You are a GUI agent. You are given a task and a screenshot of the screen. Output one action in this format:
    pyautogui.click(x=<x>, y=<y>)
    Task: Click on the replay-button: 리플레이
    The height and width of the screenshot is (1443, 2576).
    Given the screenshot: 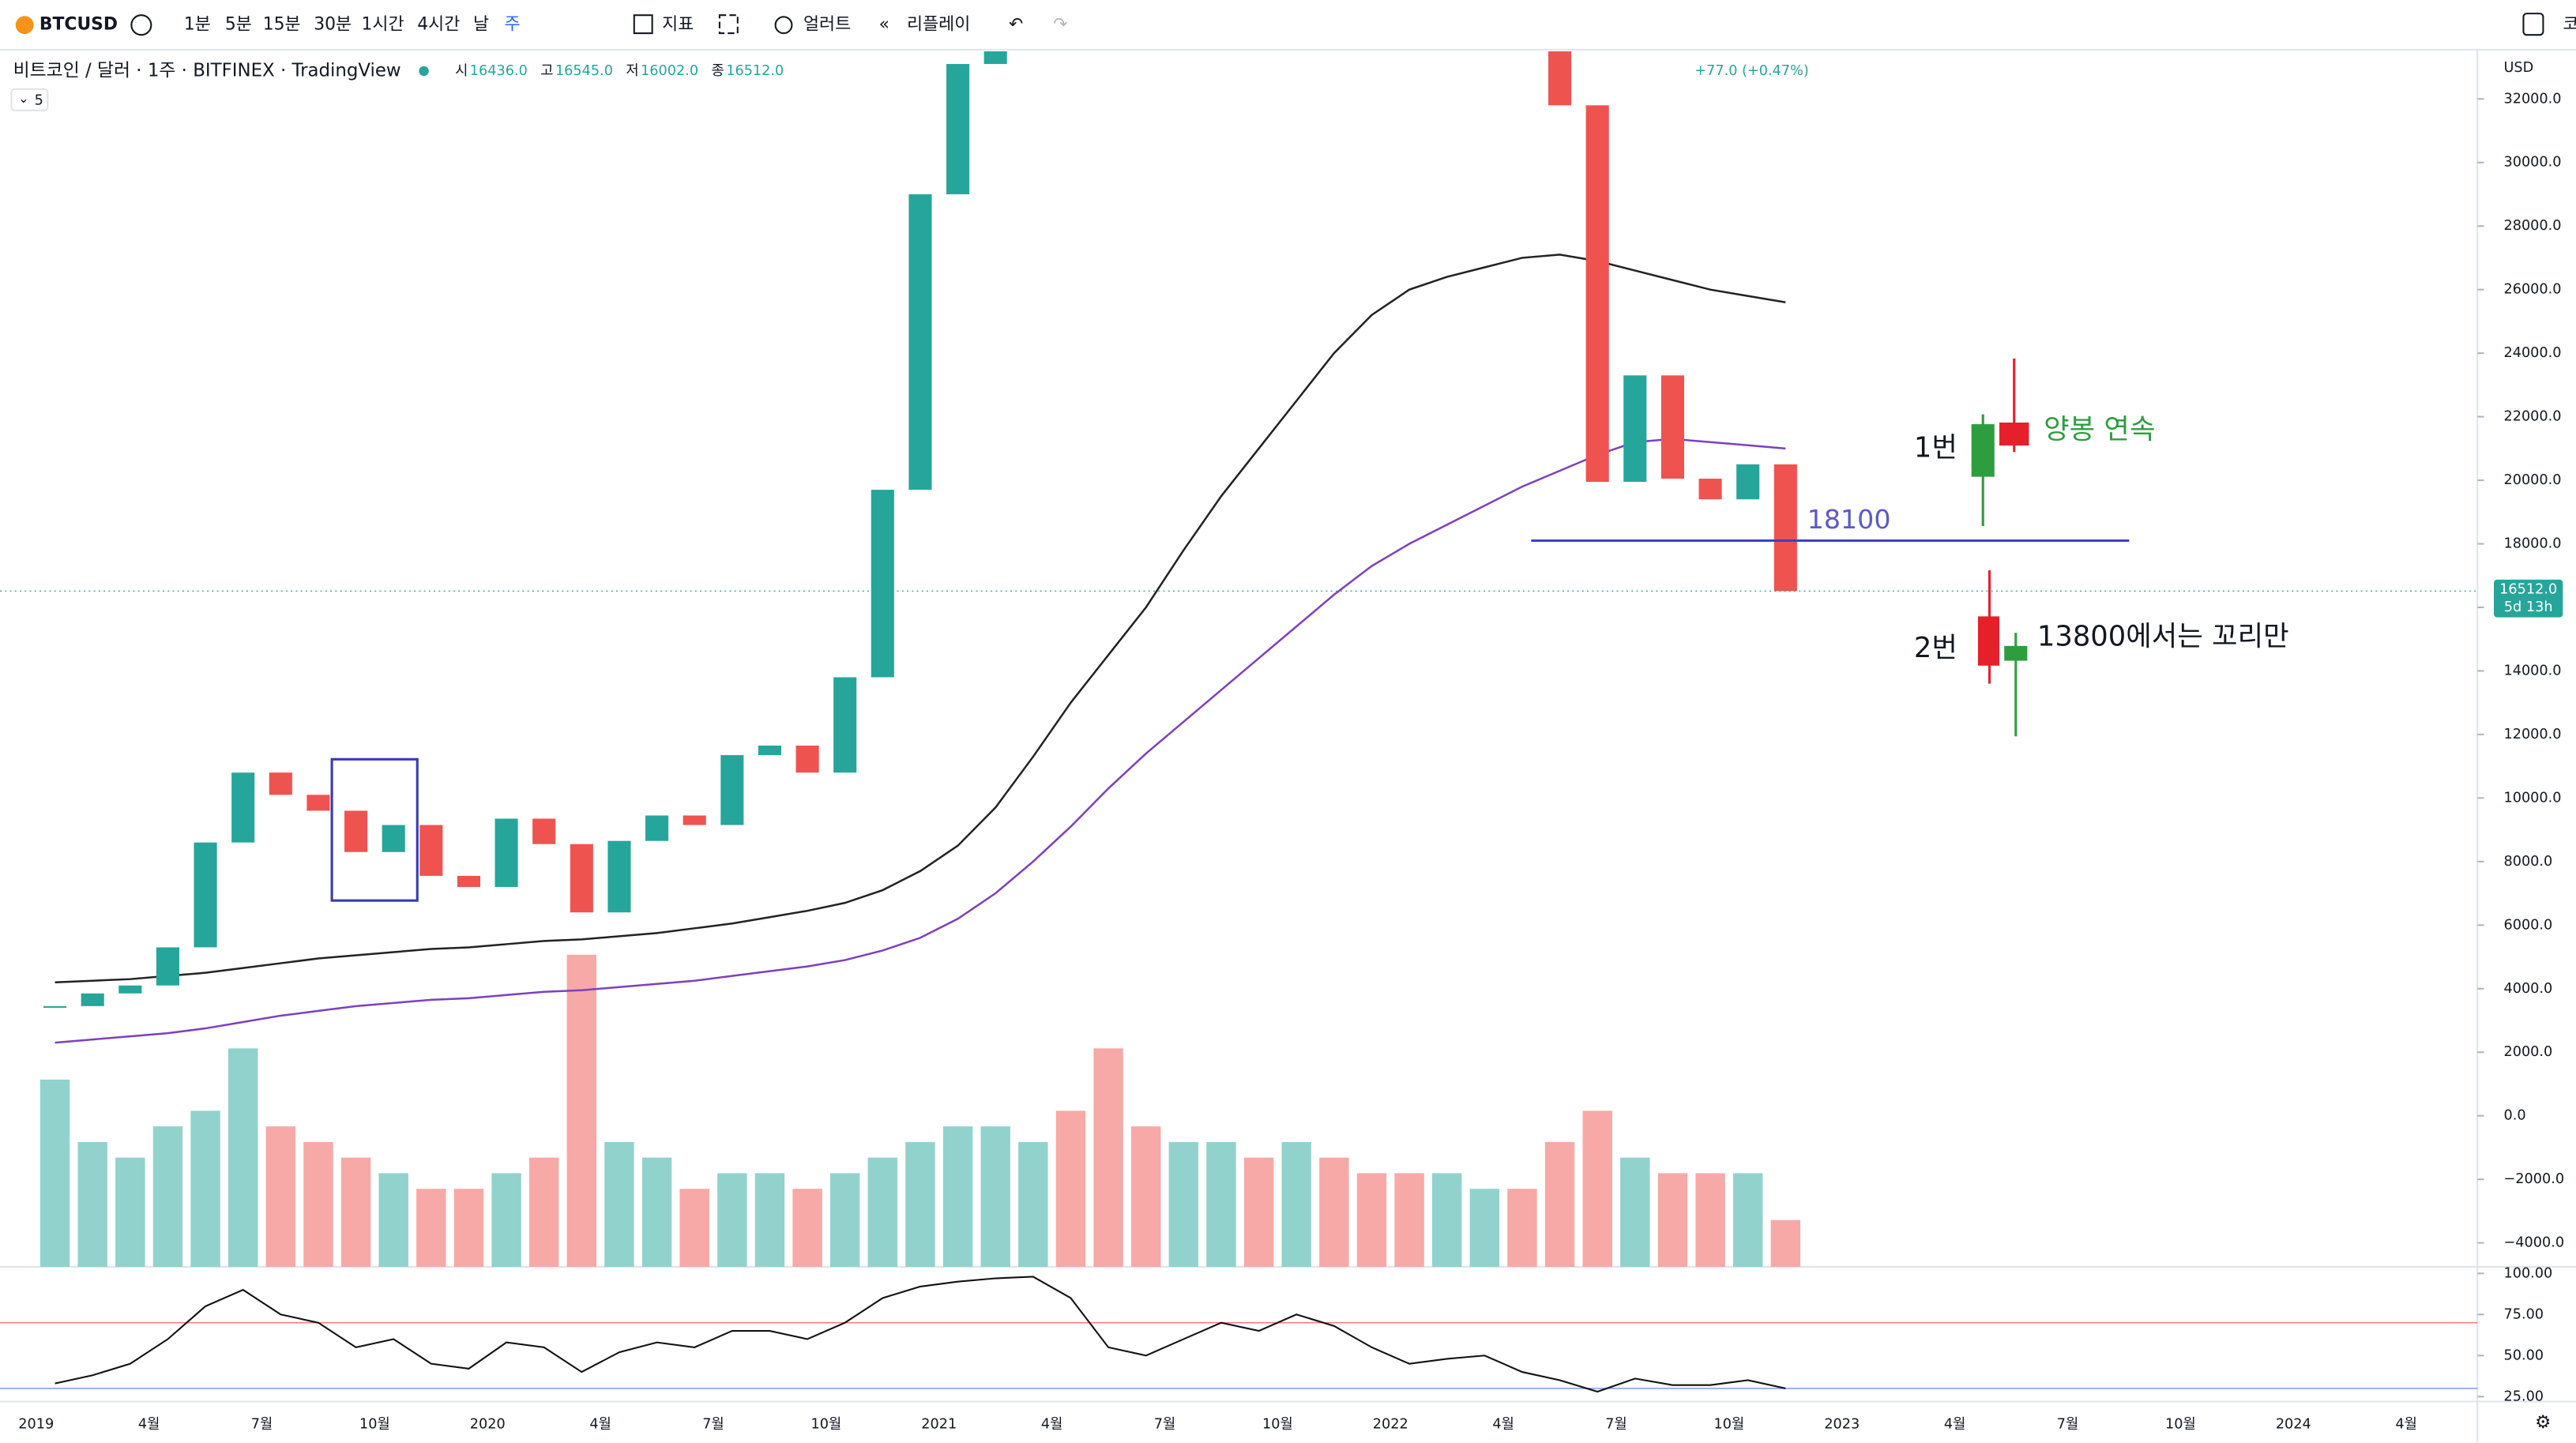 What is the action you would take?
    pyautogui.click(x=938, y=25)
    